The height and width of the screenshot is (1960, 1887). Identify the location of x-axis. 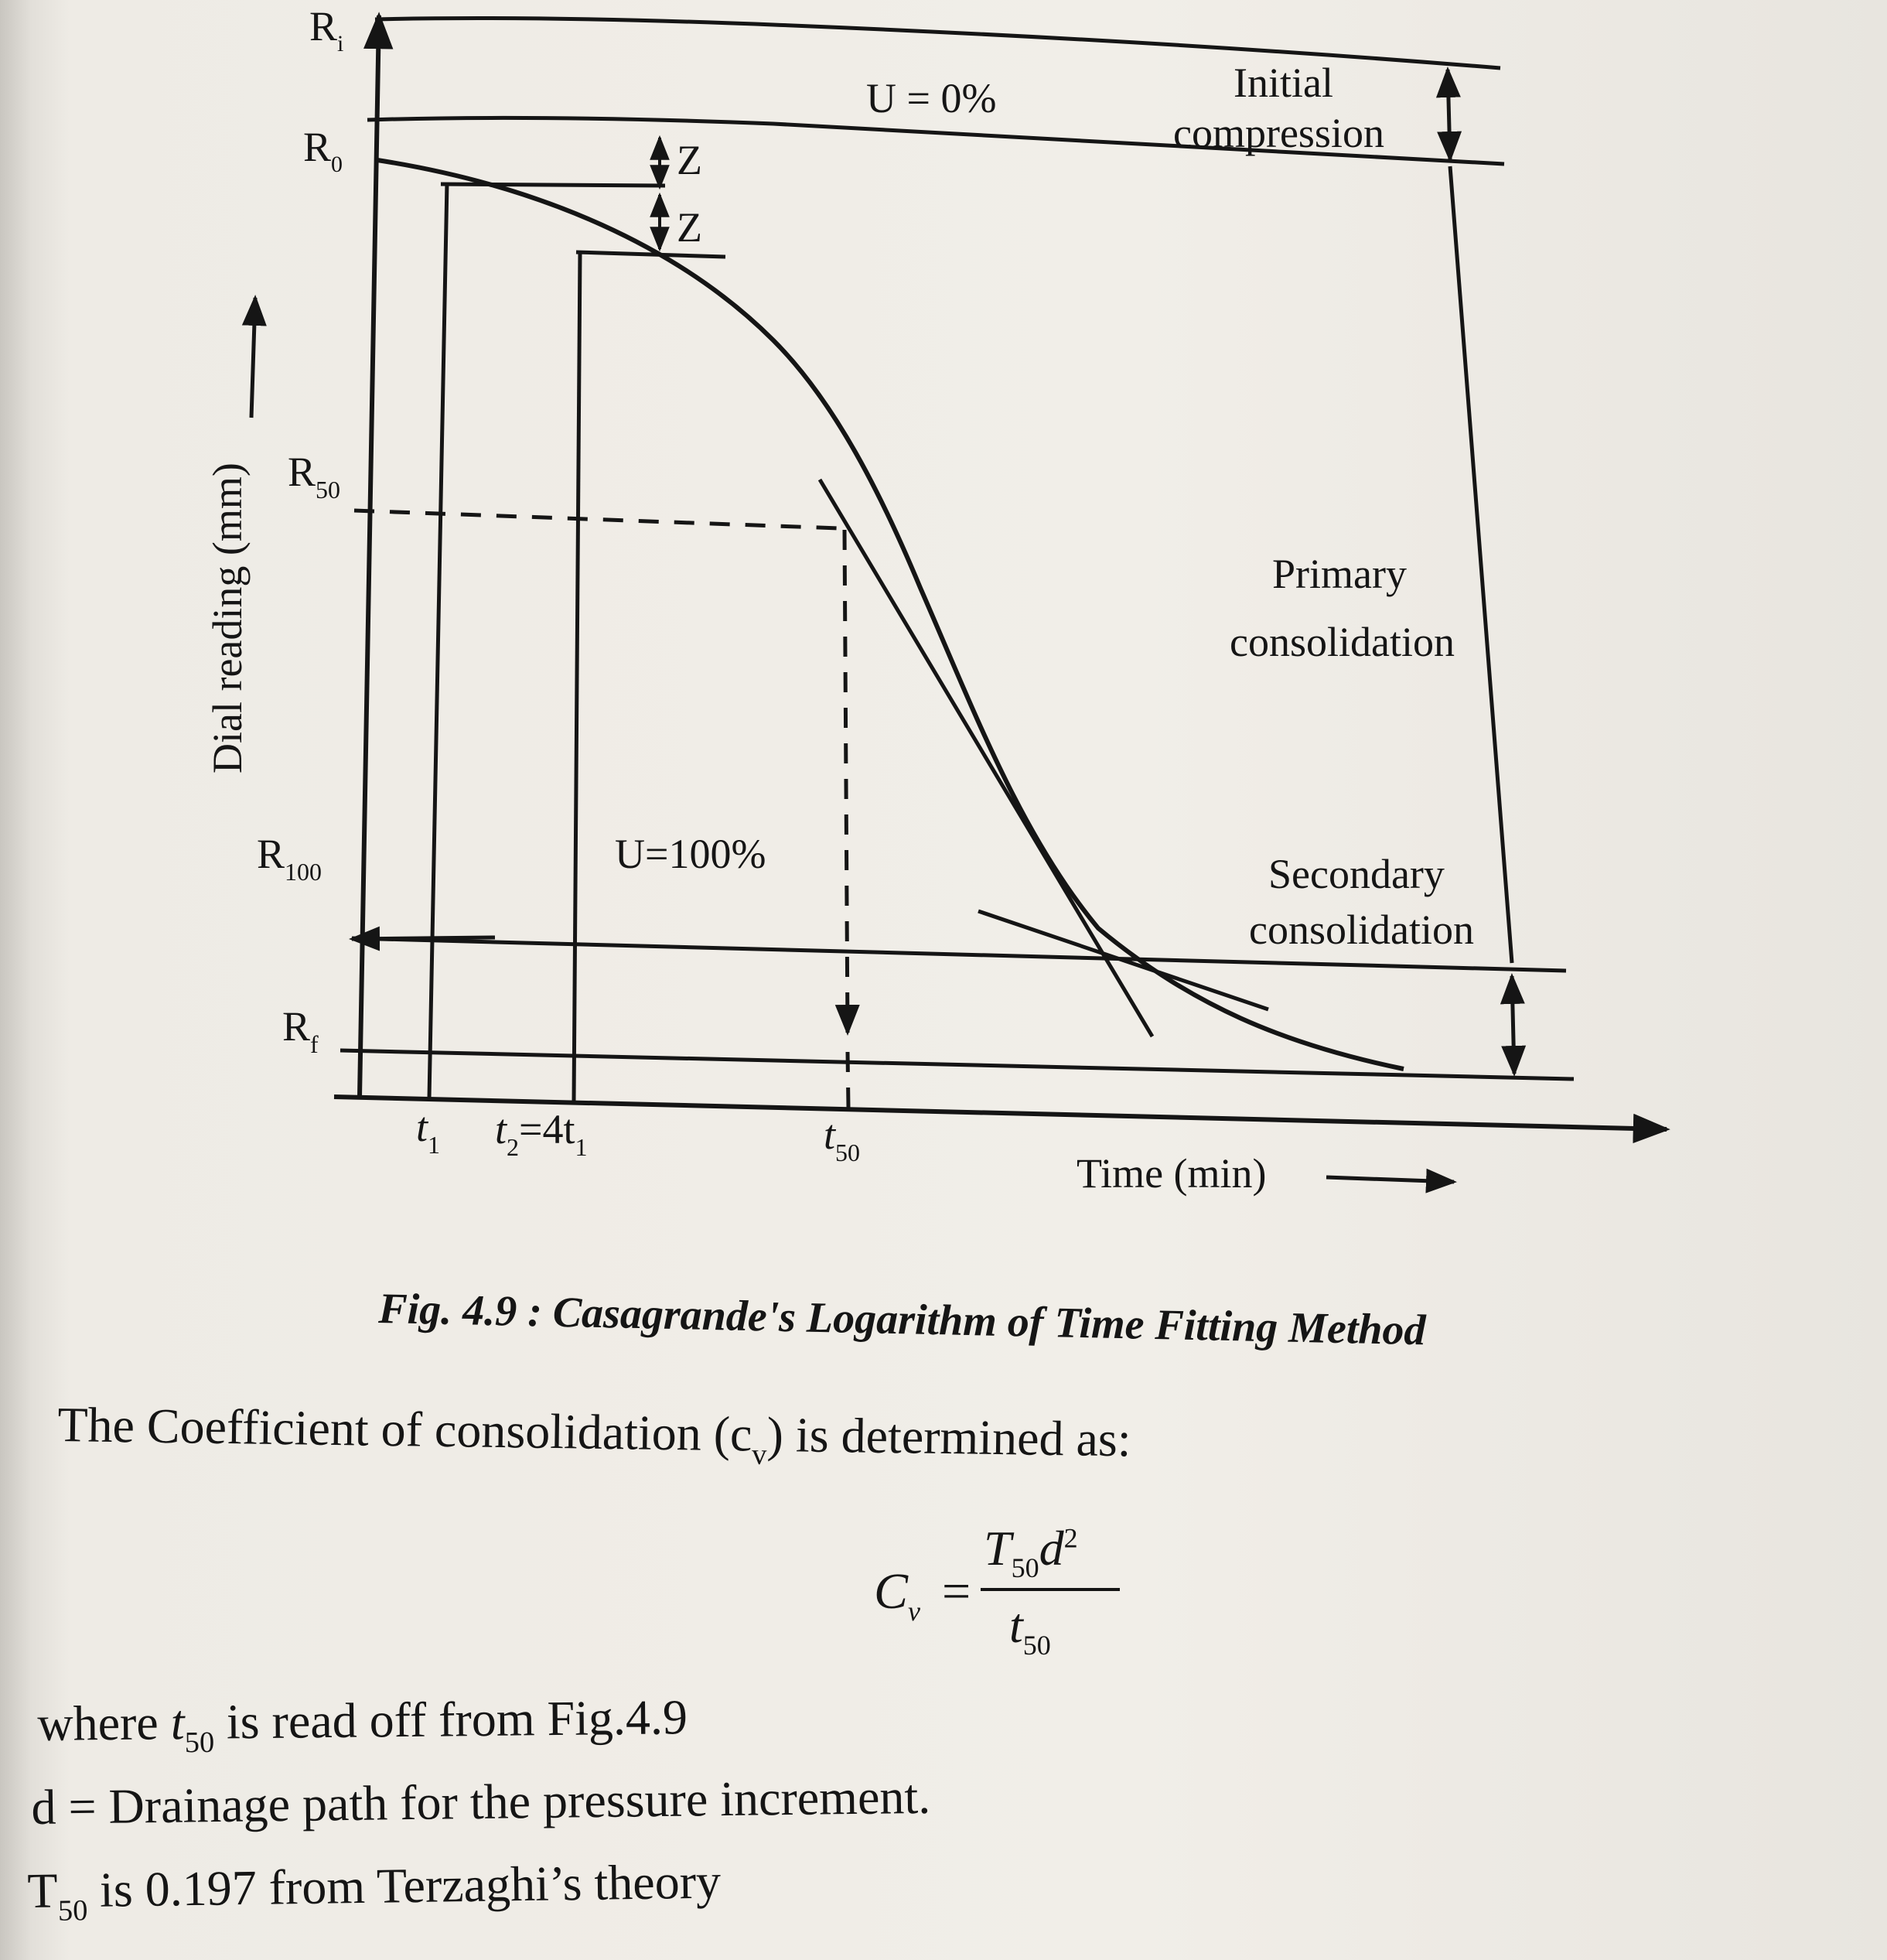
(1001, 1119).